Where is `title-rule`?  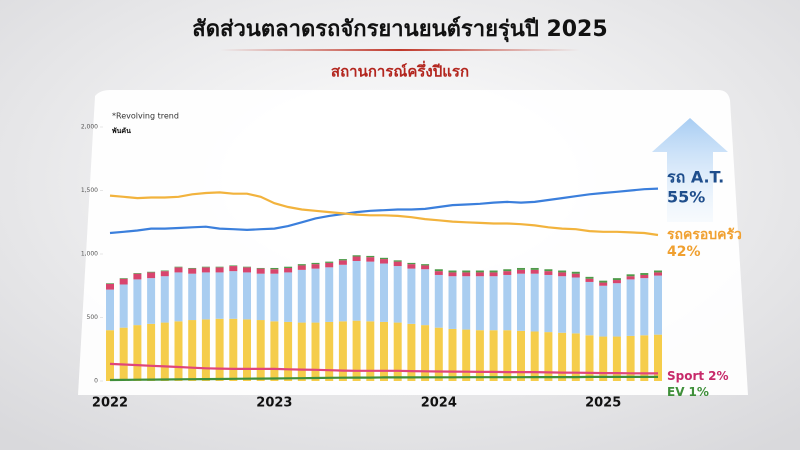
title-rule is located at coordinates (400, 50).